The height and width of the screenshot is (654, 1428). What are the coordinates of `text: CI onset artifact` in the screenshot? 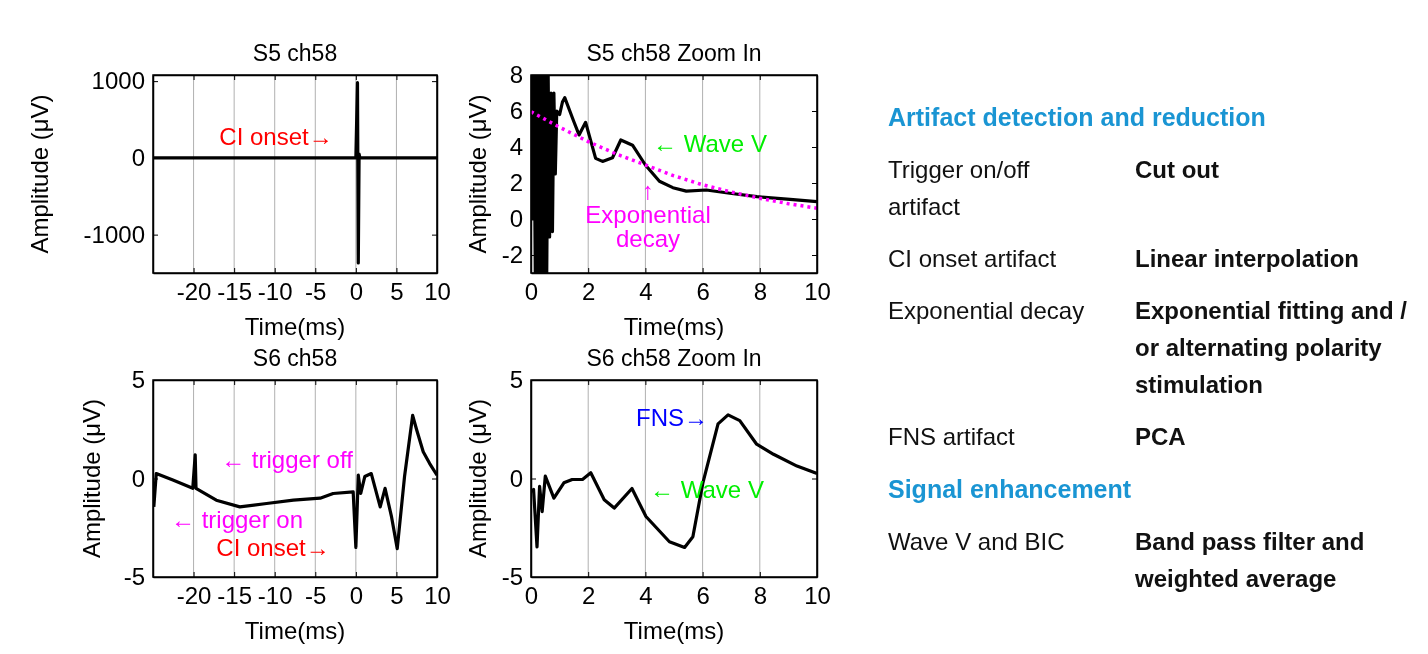 It's located at (972, 259).